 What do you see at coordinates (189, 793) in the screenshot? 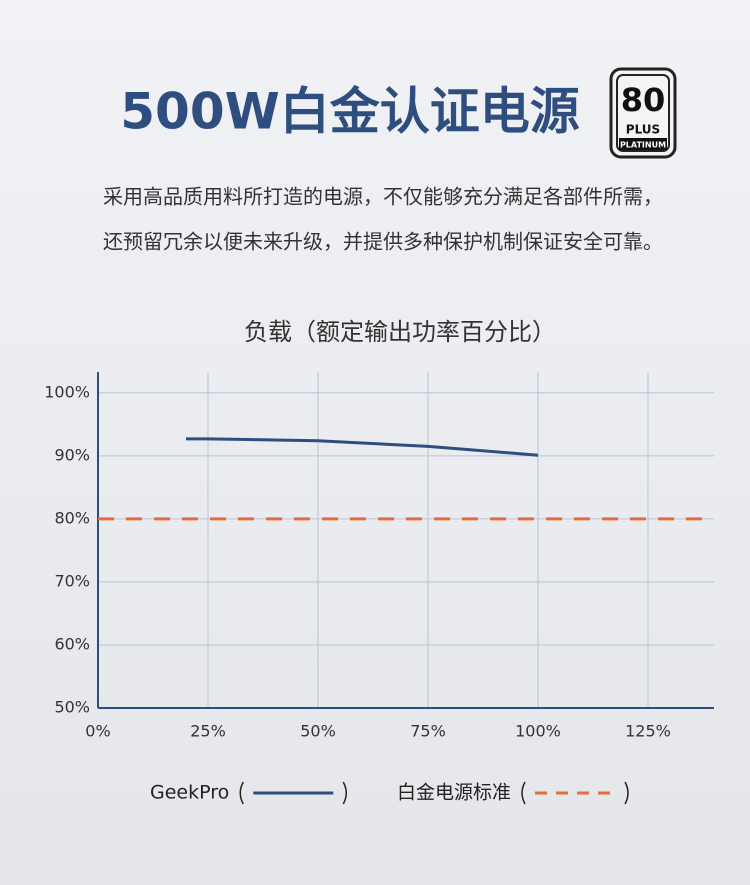
I see `legend-label: GeekPro` at bounding box center [189, 793].